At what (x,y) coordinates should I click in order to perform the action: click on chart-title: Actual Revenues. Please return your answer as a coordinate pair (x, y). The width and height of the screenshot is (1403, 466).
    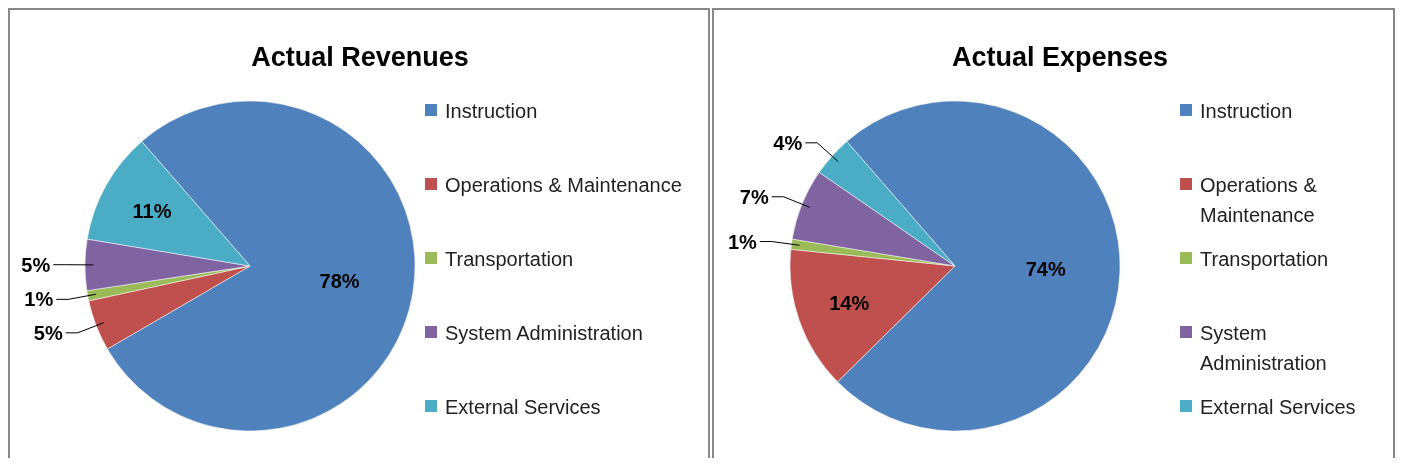
    Looking at the image, I should click on (360, 57).